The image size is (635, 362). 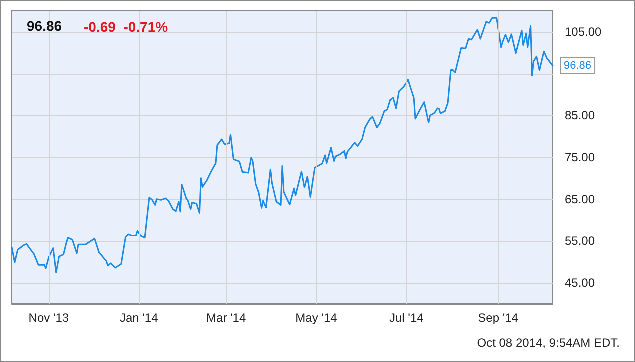 What do you see at coordinates (548, 343) in the screenshot?
I see `text: Oct 08 2014, 9:54AM EDT.` at bounding box center [548, 343].